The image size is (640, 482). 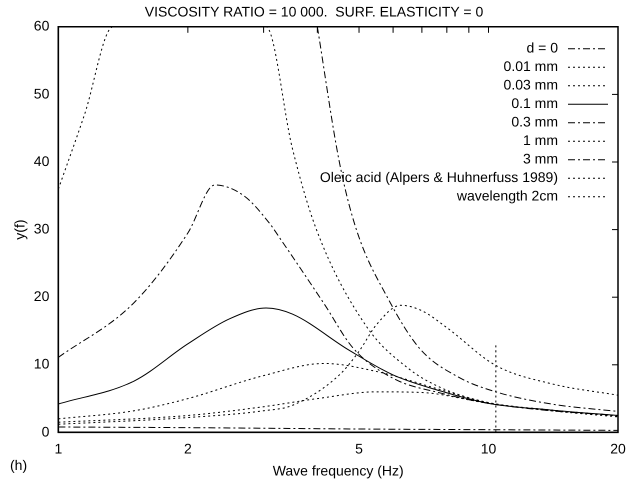 What do you see at coordinates (534, 103) in the screenshot?
I see `legend-label: 0.1 mm` at bounding box center [534, 103].